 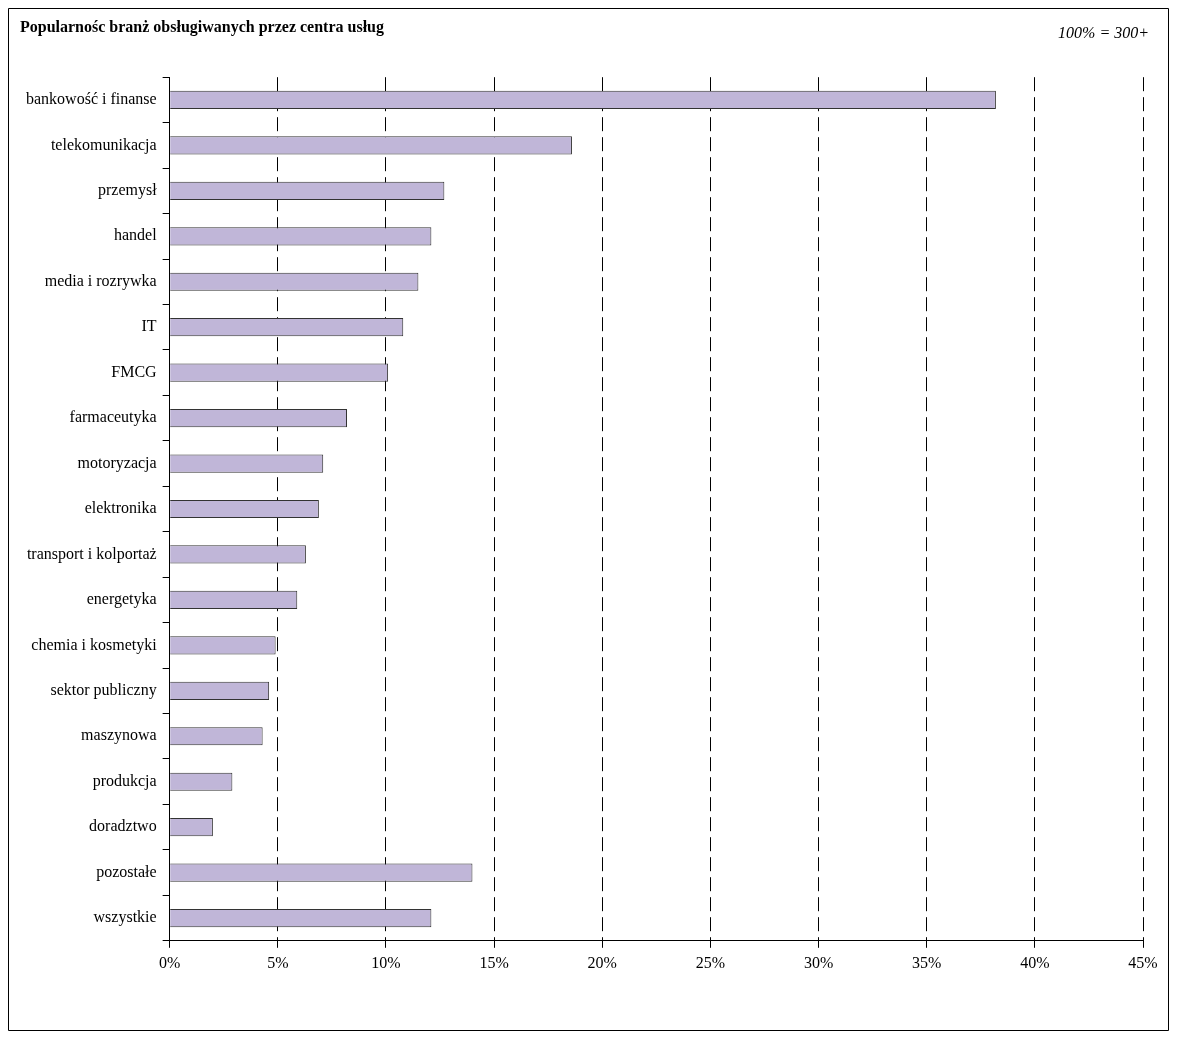 What do you see at coordinates (123, 826) in the screenshot?
I see `y-tick-label: doradztwo` at bounding box center [123, 826].